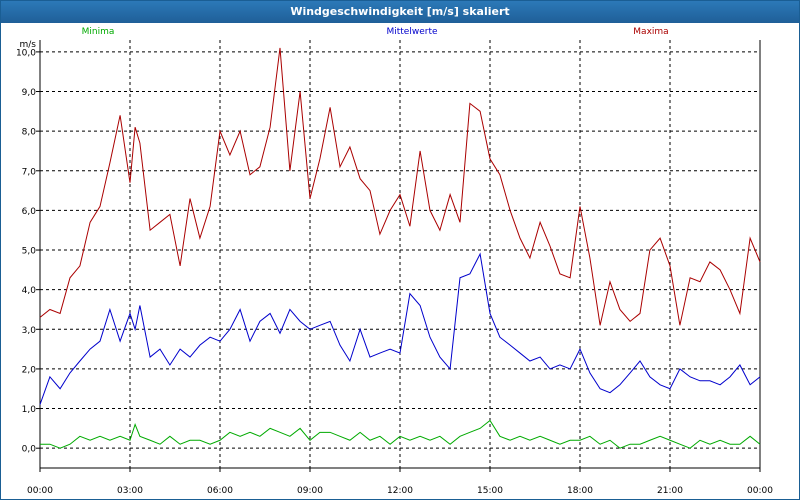  I want to click on legend-label-maxima: Maxima, so click(650, 32).